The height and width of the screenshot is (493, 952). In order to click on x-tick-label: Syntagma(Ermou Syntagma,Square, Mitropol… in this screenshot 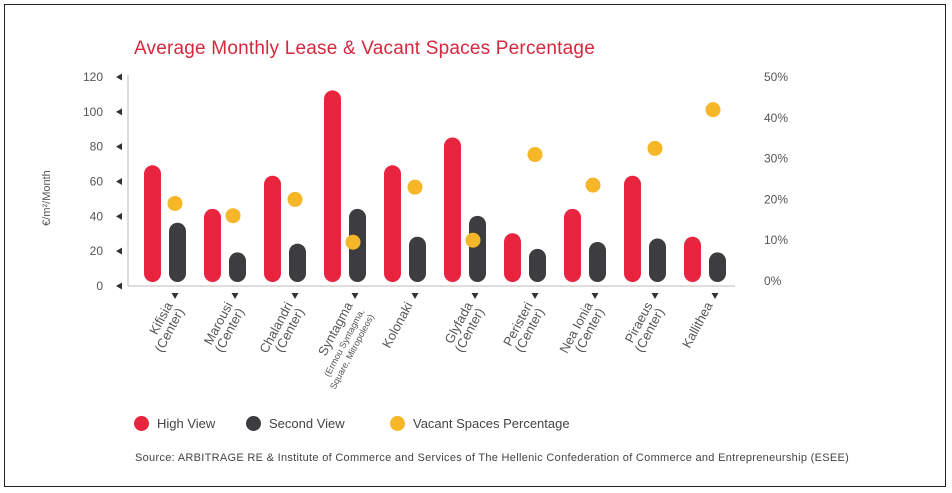, I will do `click(339, 345)`.